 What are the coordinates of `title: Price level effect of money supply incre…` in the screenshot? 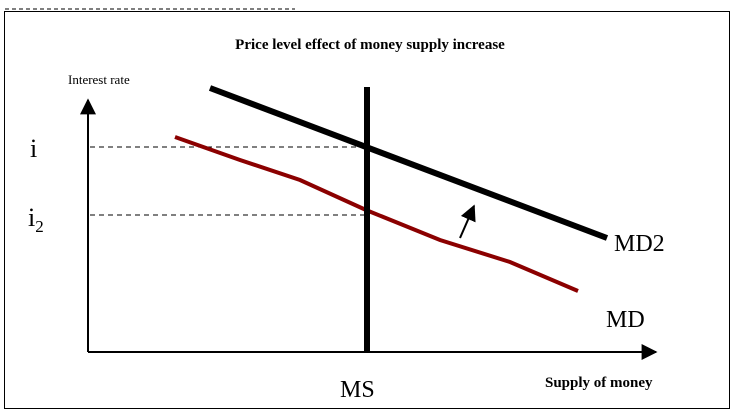 It's located at (370, 45).